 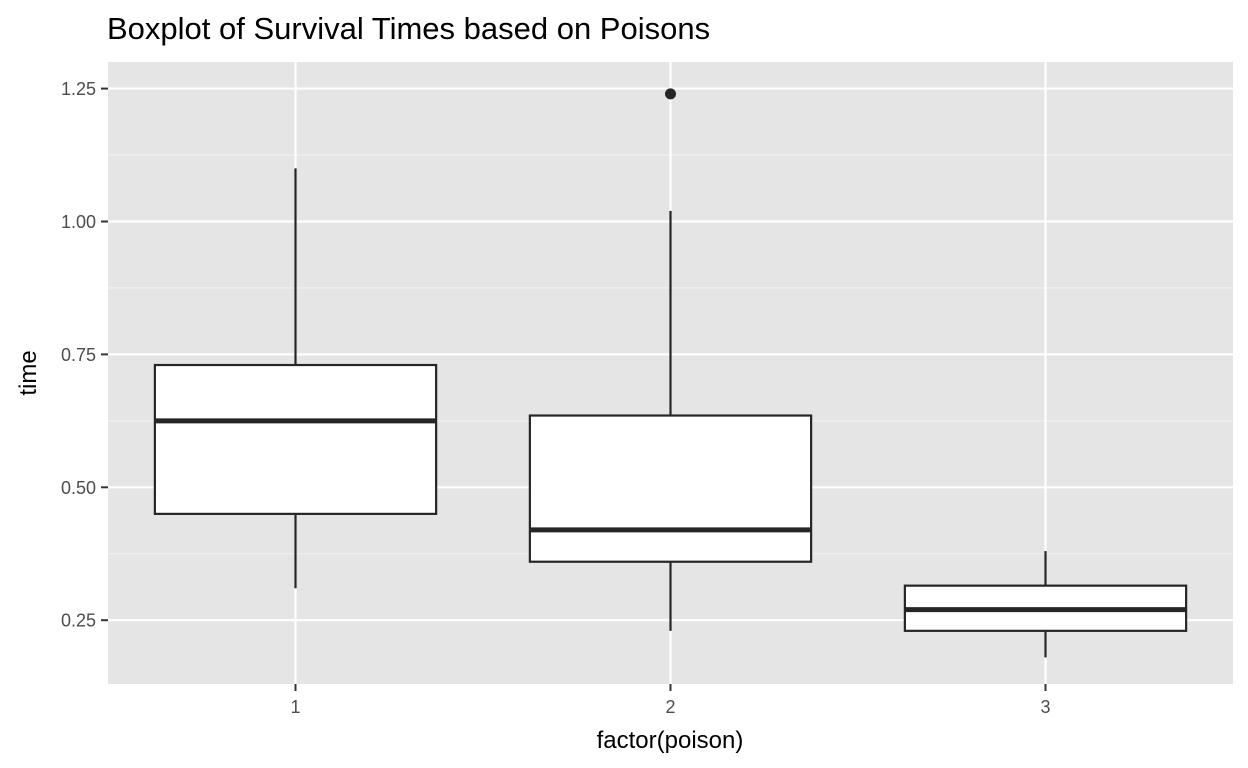 I want to click on y-axis: 0.25 0.50 0.75 1.00 1.25, so click(x=84, y=355).